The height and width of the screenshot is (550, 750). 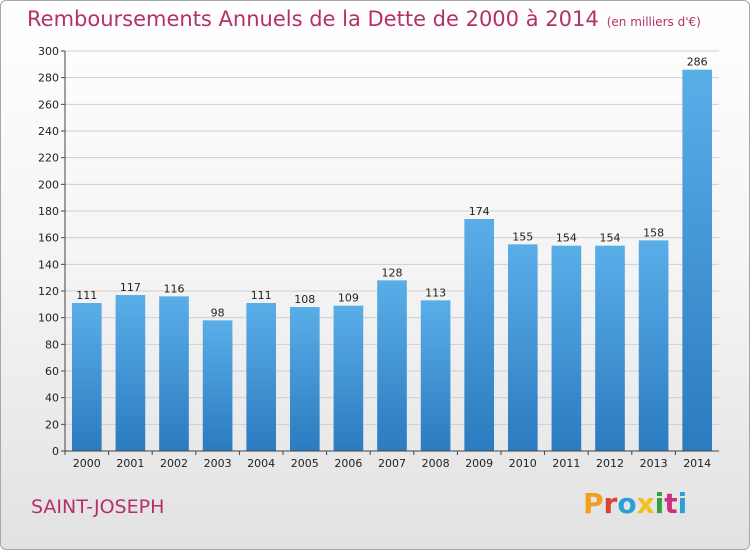 What do you see at coordinates (566, 463) in the screenshot?
I see `x-tick-label: 2011` at bounding box center [566, 463].